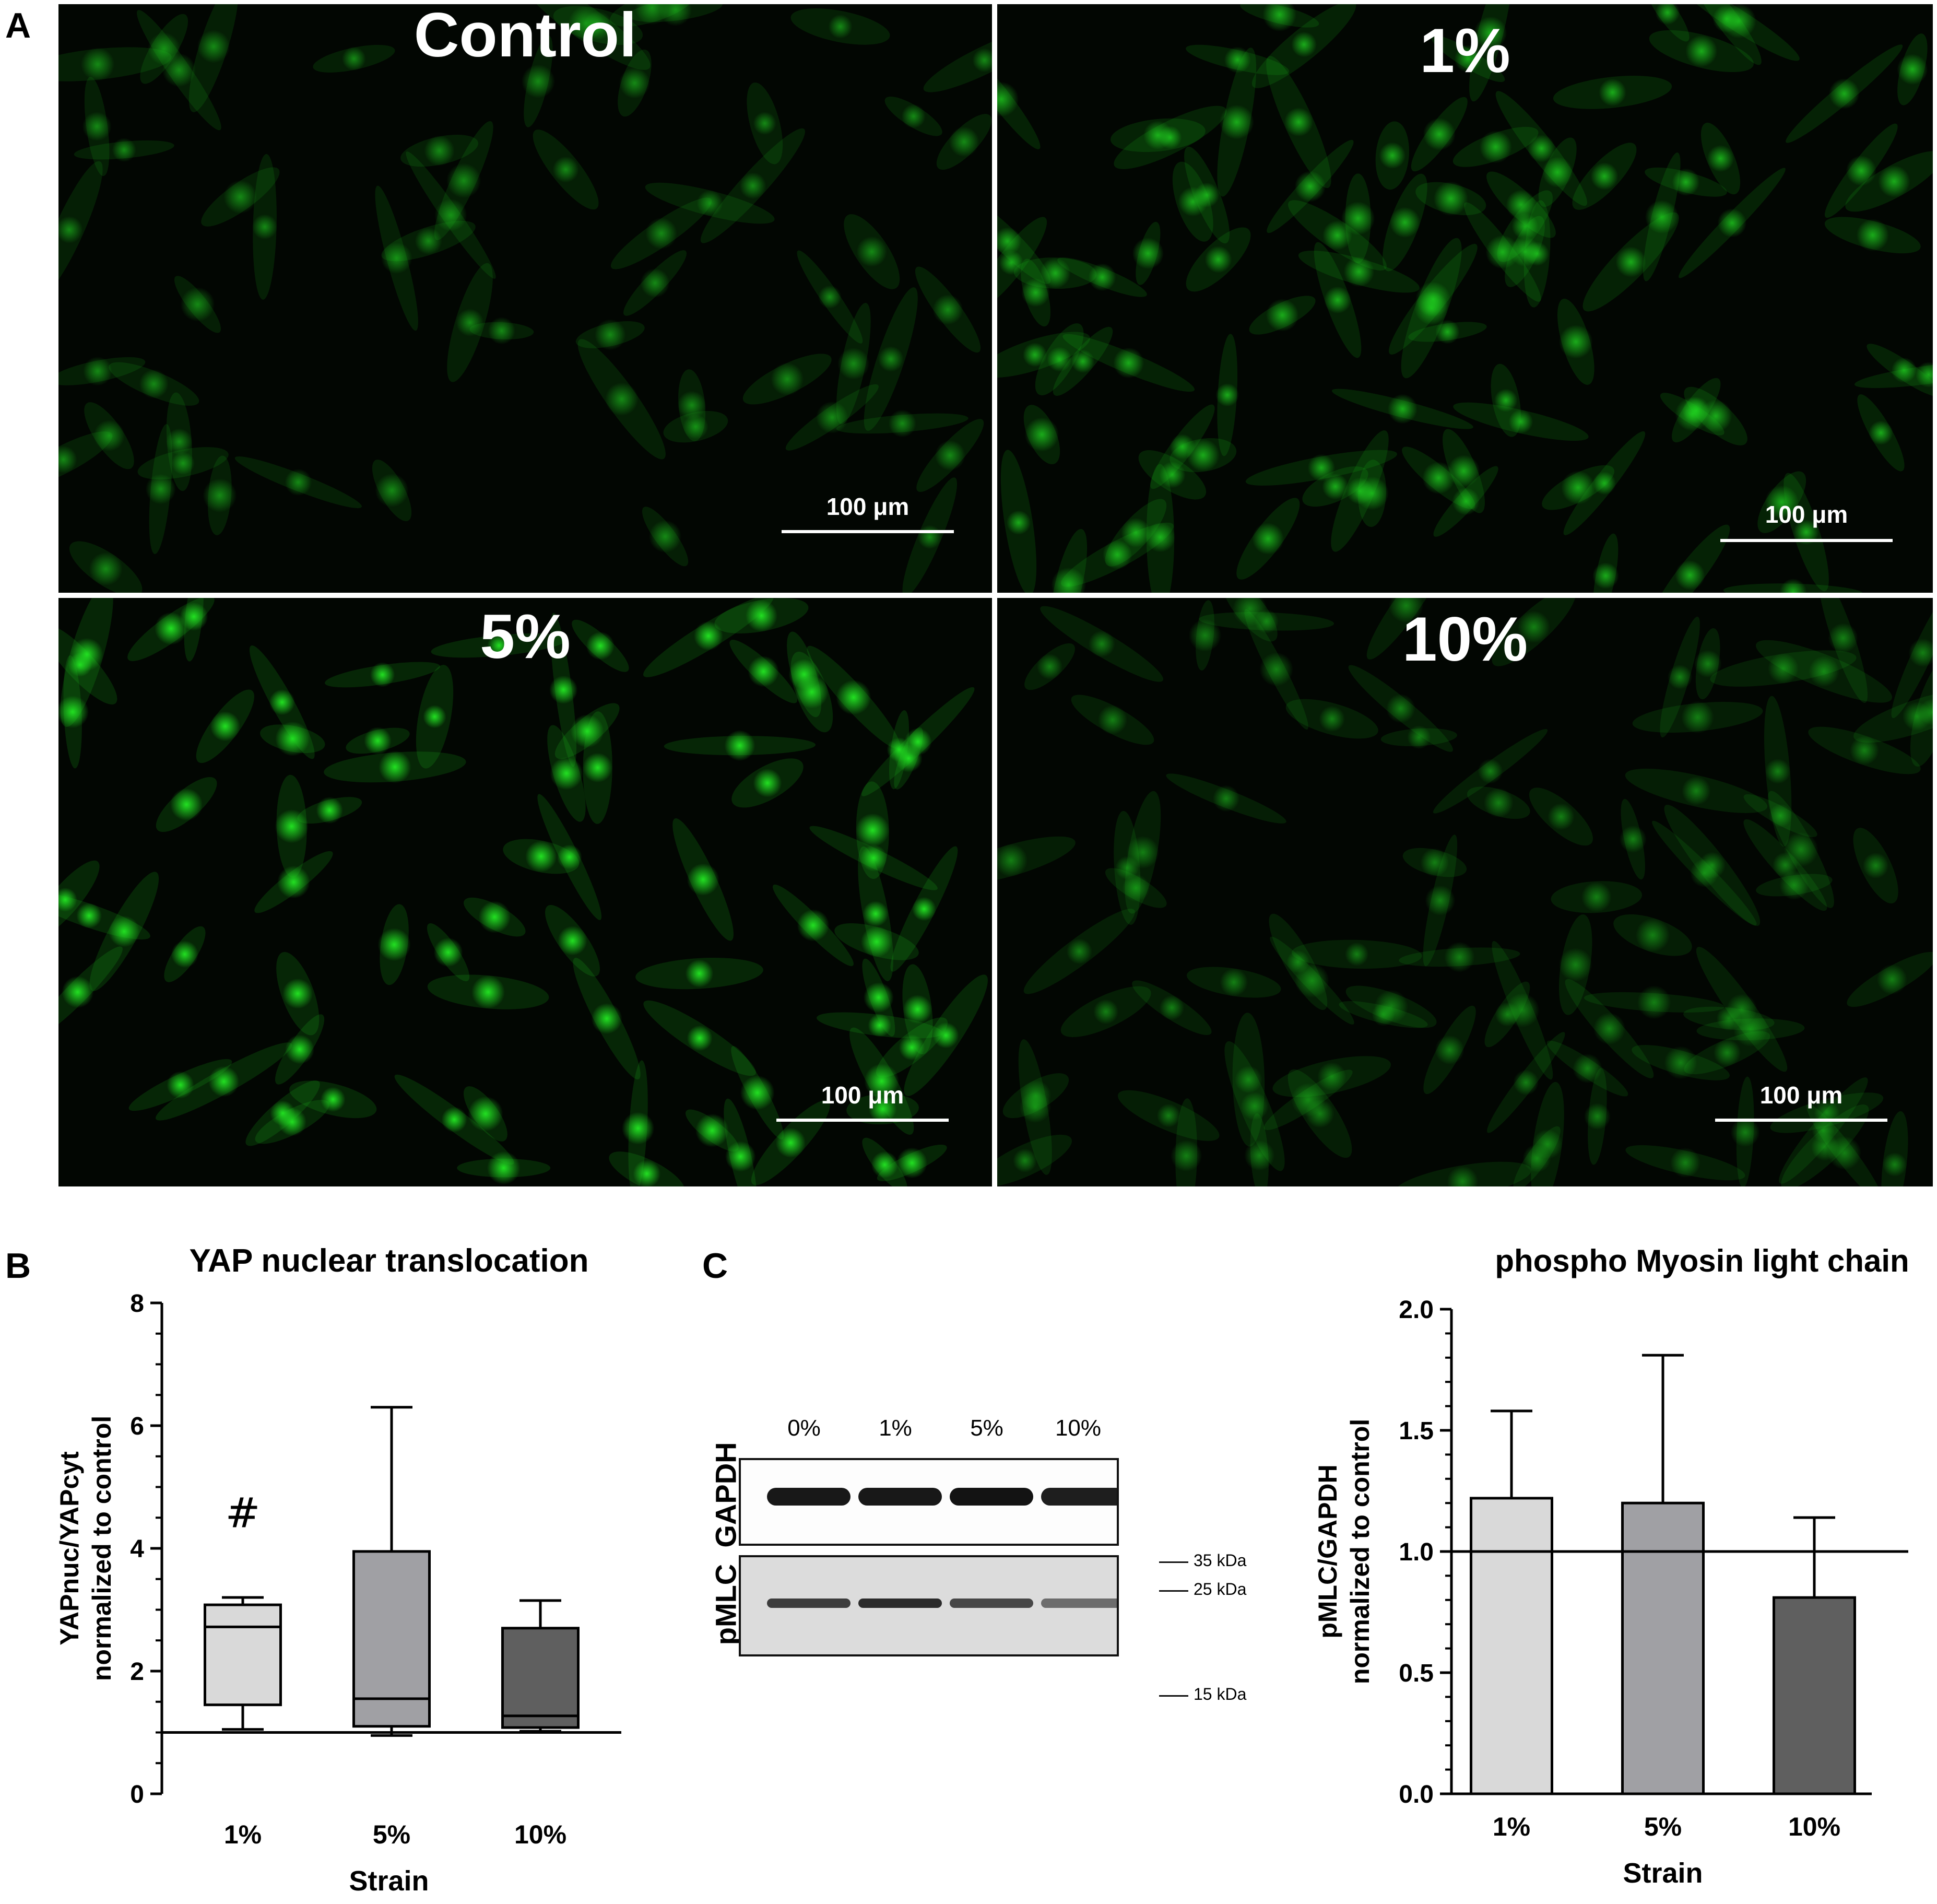 The height and width of the screenshot is (1904, 1937). What do you see at coordinates (1806, 540) in the screenshot?
I see `scale-bar` at bounding box center [1806, 540].